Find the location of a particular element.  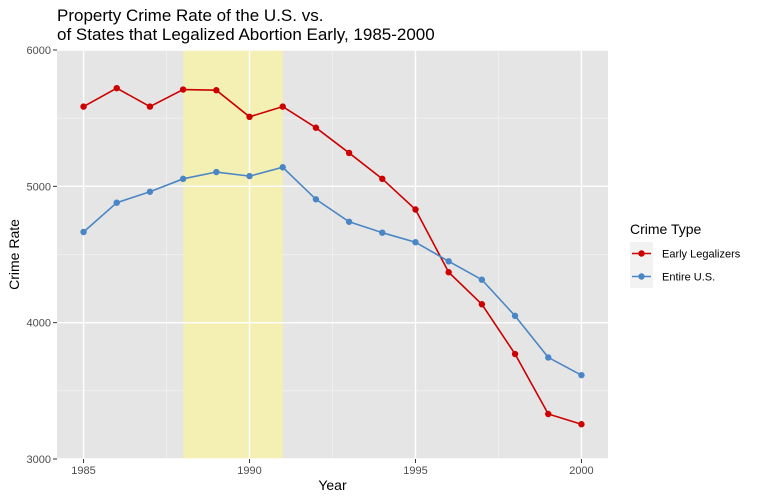

x-axis: 1985 1990 1995 2000 is located at coordinates (332, 468).